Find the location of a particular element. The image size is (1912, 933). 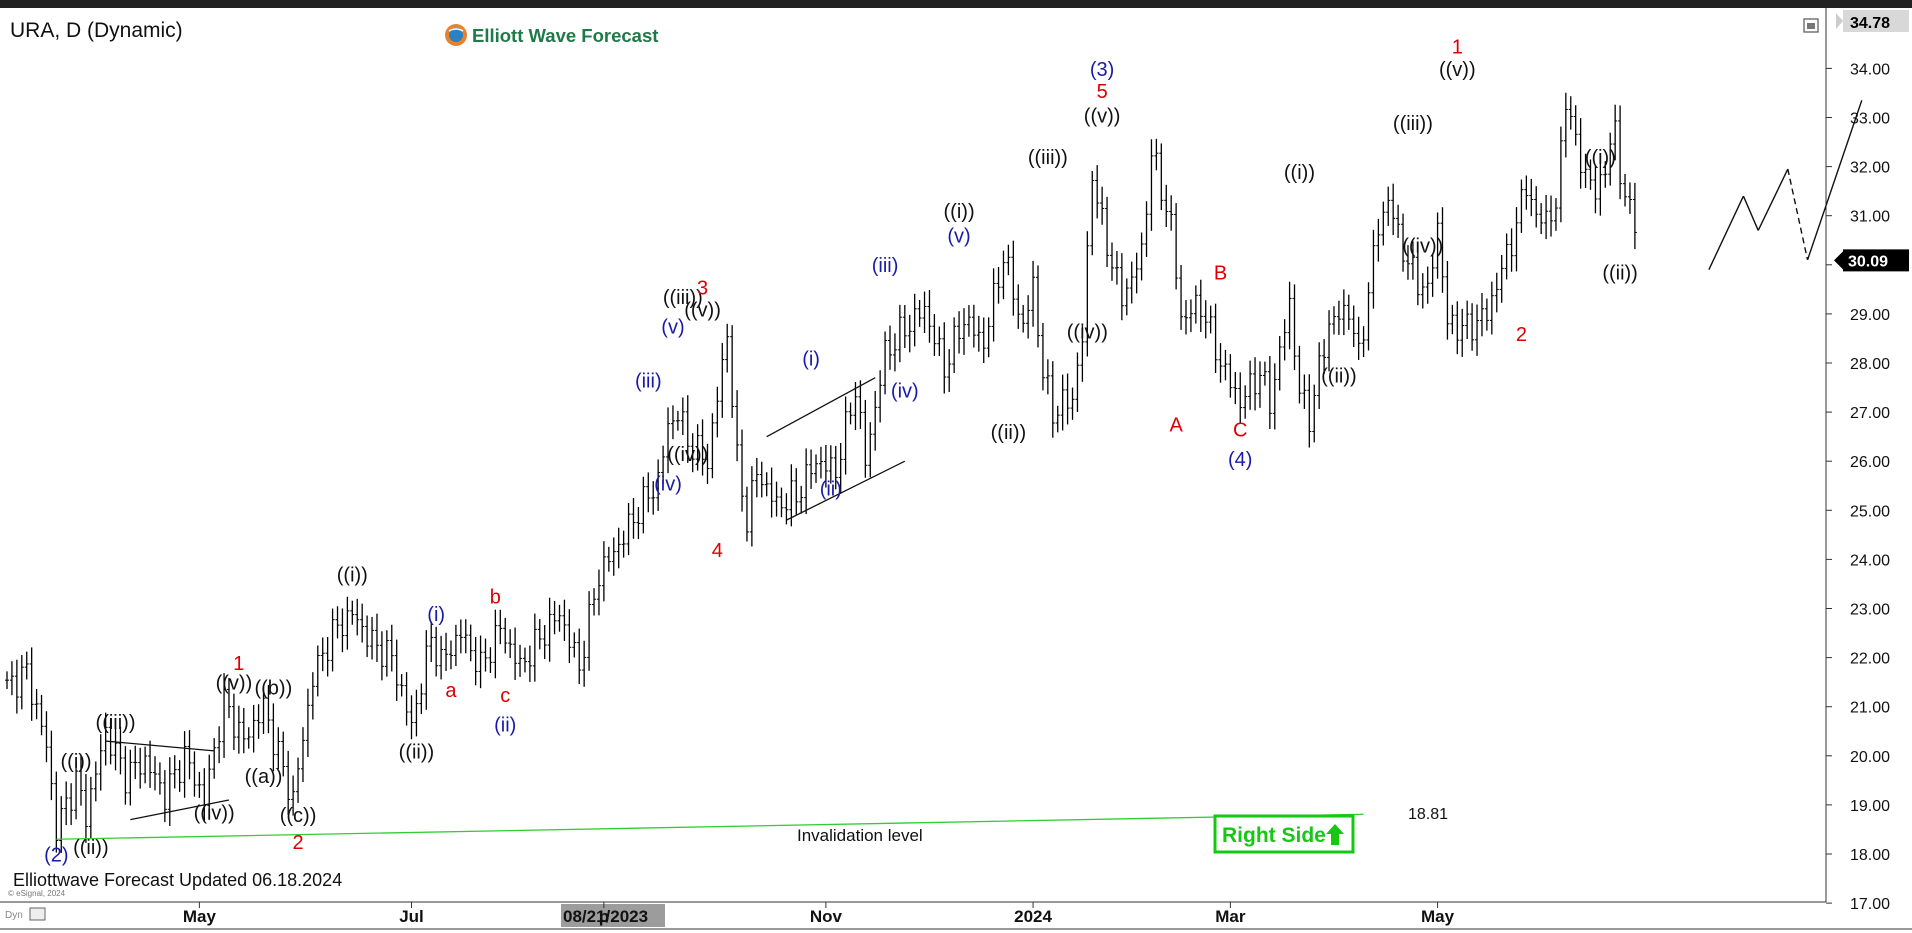

invalidation-line is located at coordinates (710, 826).